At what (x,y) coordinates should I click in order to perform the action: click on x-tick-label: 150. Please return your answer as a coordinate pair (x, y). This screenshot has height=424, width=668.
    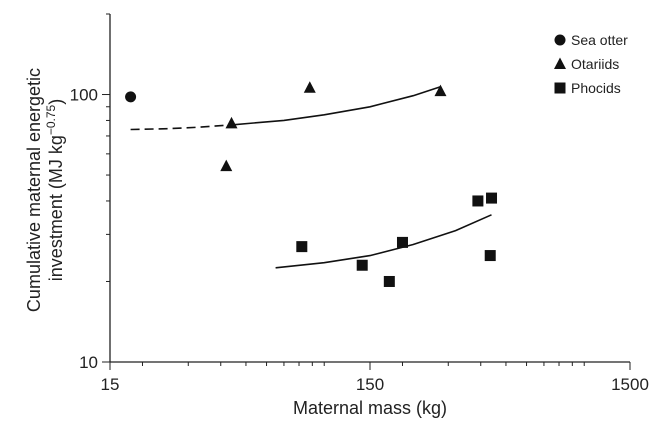
    Looking at the image, I should click on (370, 384).